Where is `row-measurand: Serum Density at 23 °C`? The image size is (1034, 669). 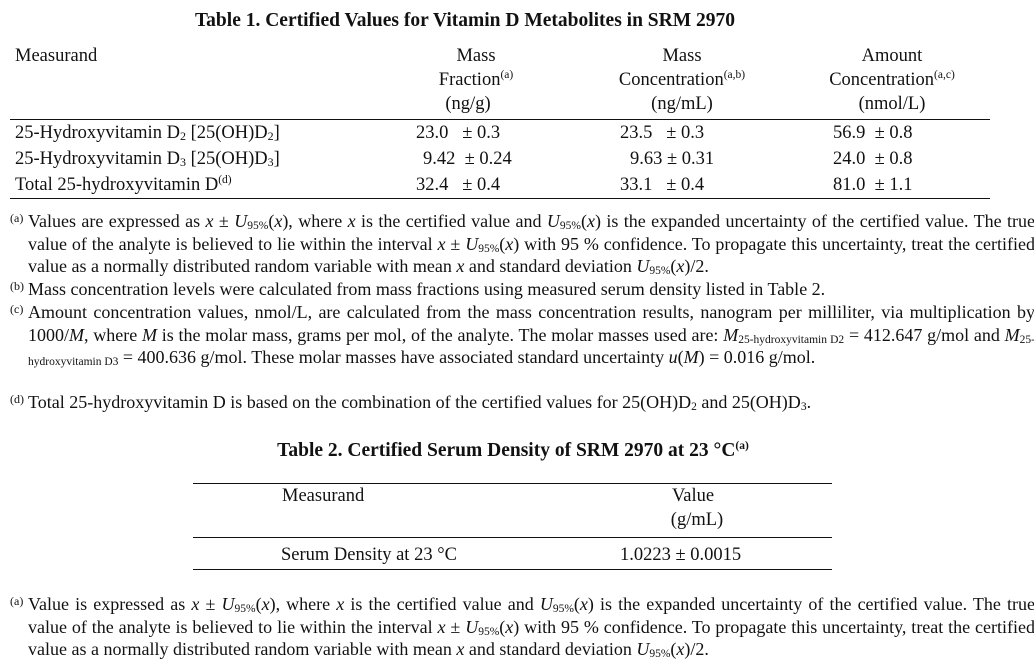
row-measurand: Serum Density at 23 °C is located at coordinates (369, 555).